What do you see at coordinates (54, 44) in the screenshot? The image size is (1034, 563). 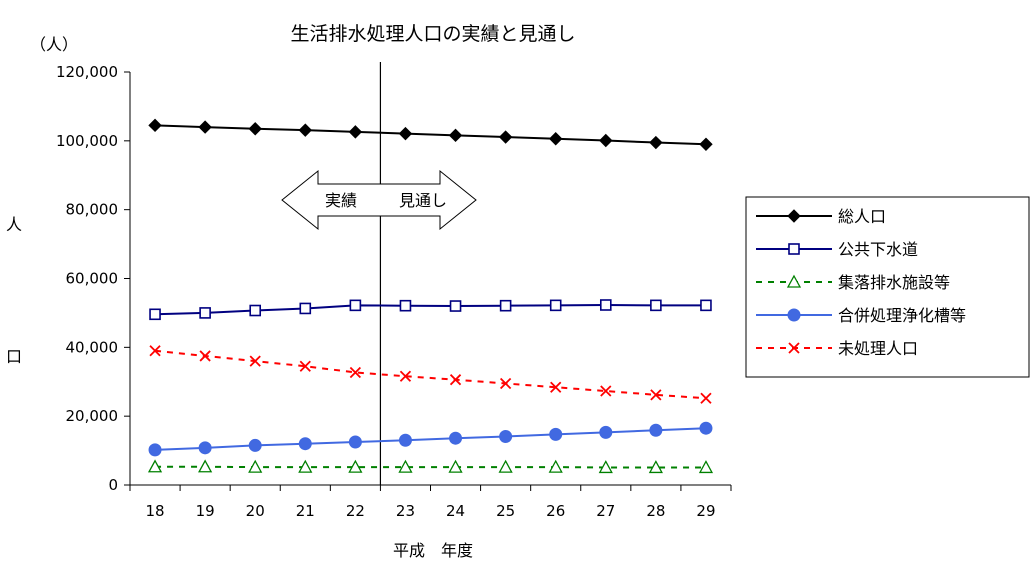 I see `y-unit-label: （人）` at bounding box center [54, 44].